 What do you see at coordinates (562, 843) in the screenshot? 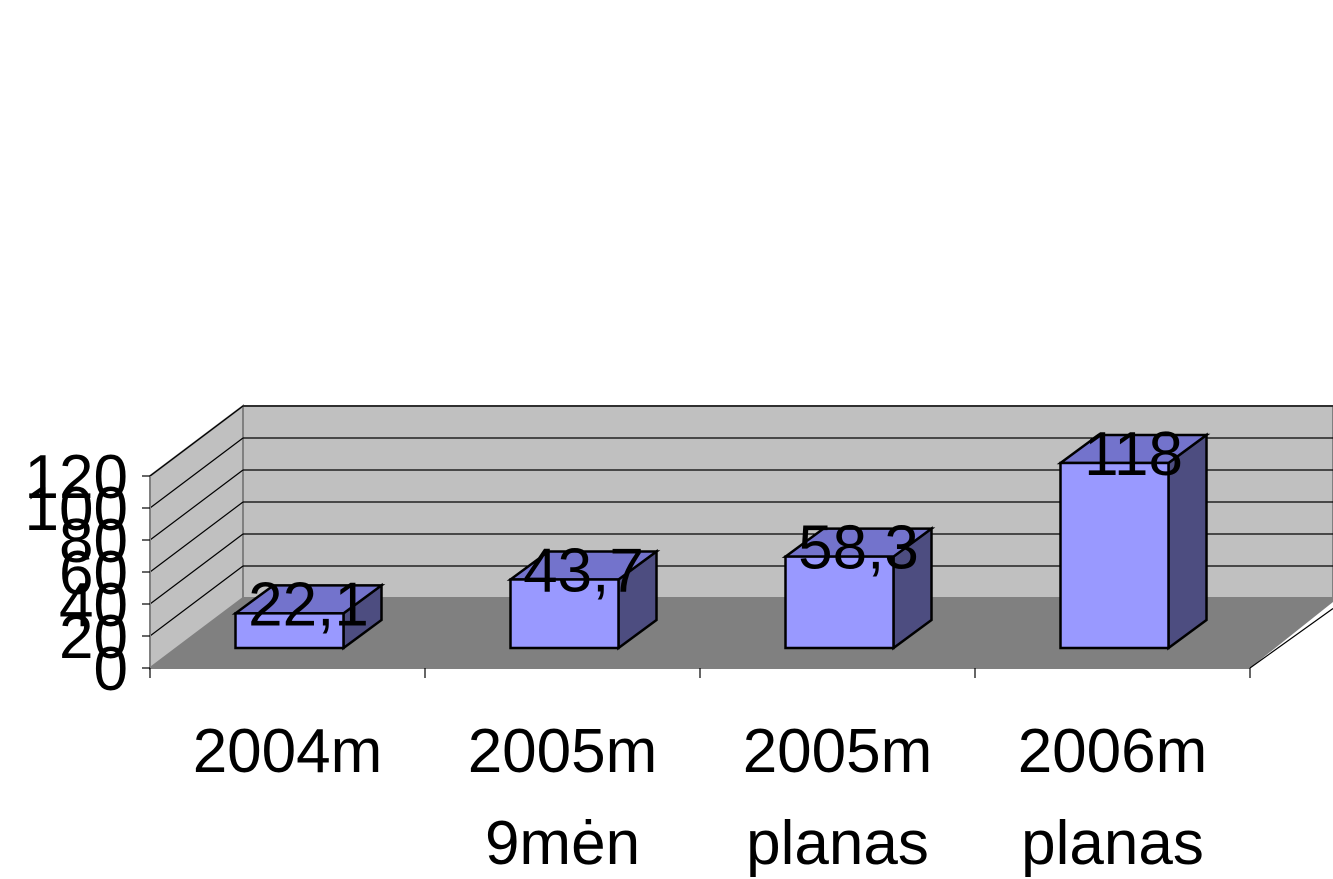
I see `x-tick-label-line: 9mėn` at bounding box center [562, 843].